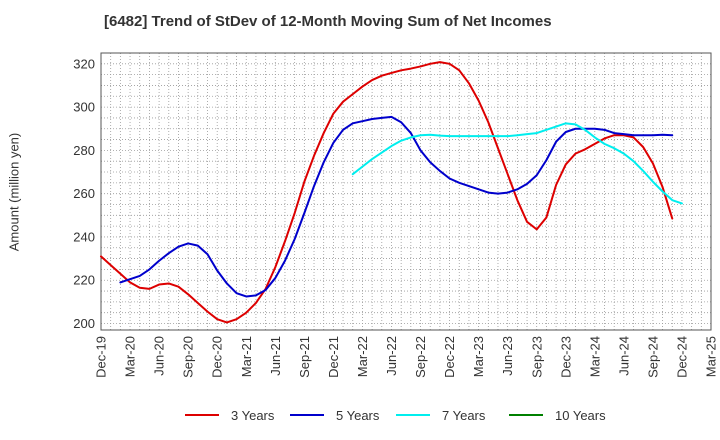  Describe the element at coordinates (334, 415) in the screenshot. I see `legend-item-5-years: 5 Years` at that location.